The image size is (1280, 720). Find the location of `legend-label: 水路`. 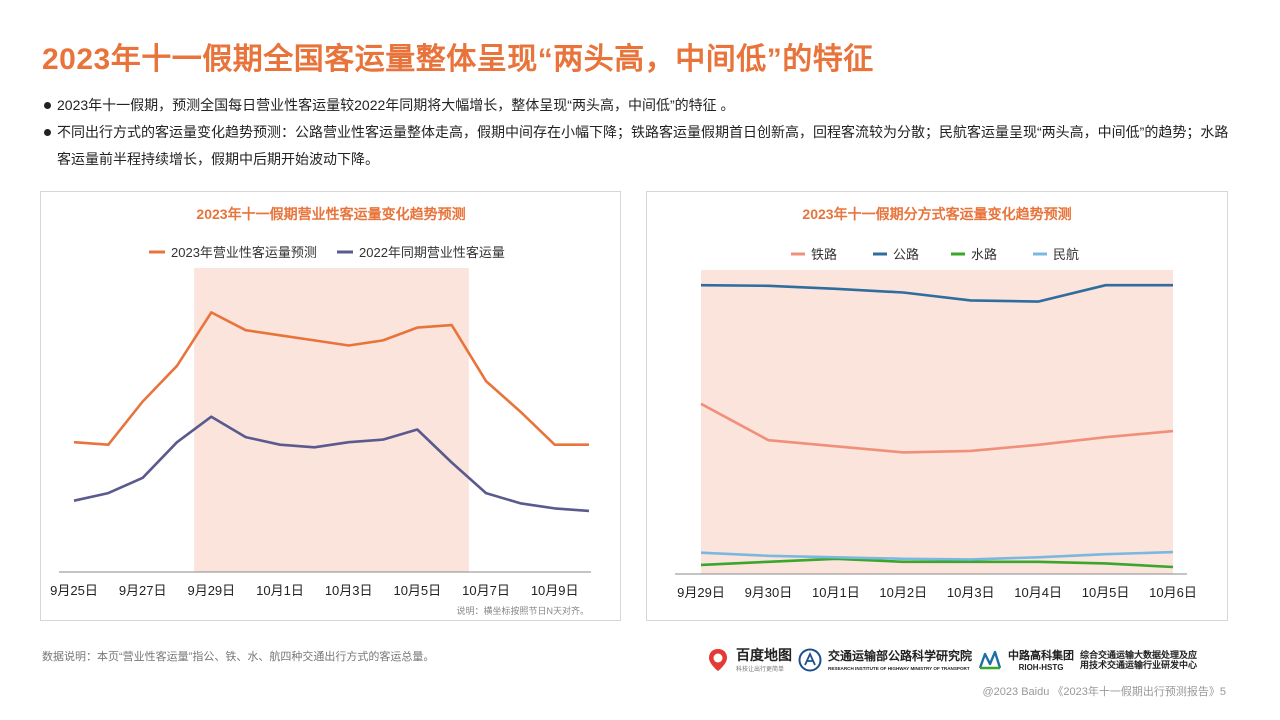

legend-label: 水路 is located at coordinates (984, 254).